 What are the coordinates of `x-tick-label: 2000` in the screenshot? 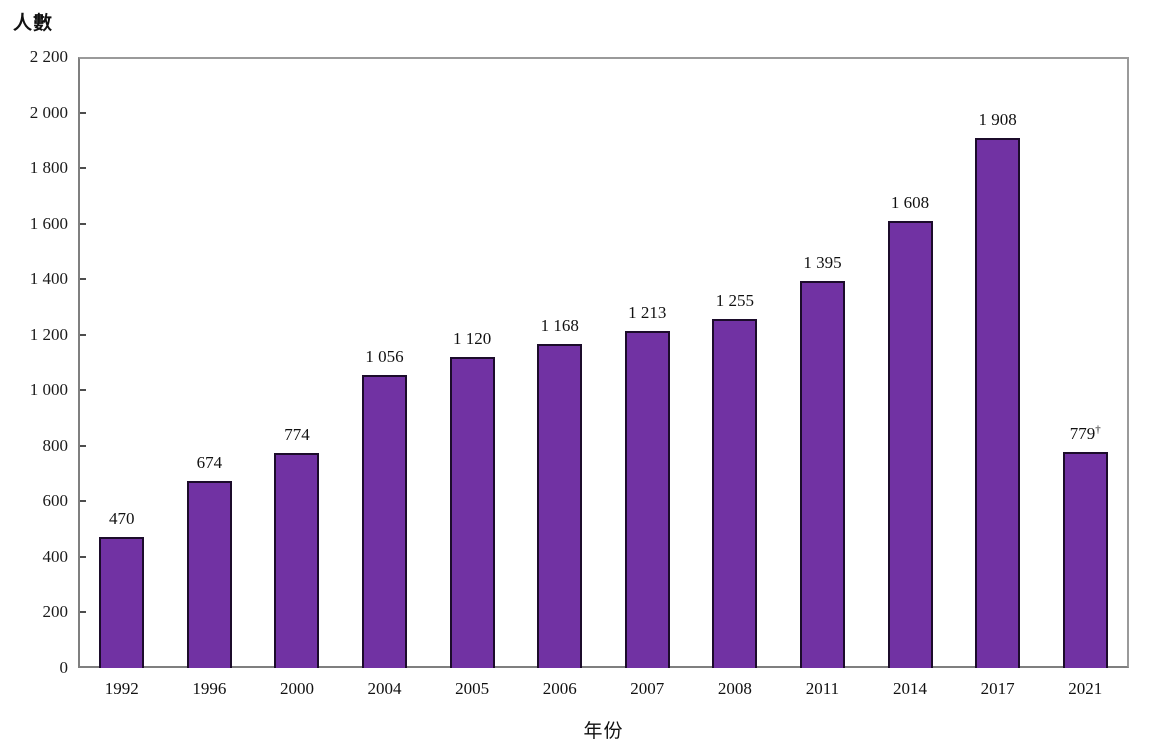 It's located at (296, 688).